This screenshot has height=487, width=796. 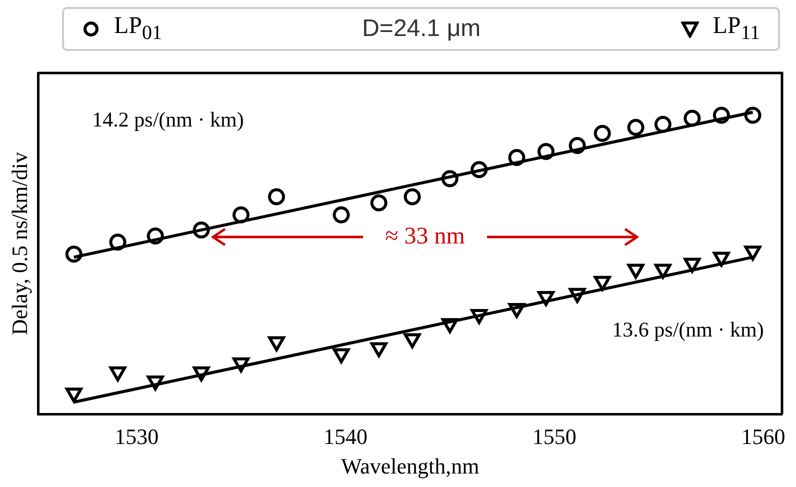 I want to click on x-tick-label: 1550, so click(x=554, y=437).